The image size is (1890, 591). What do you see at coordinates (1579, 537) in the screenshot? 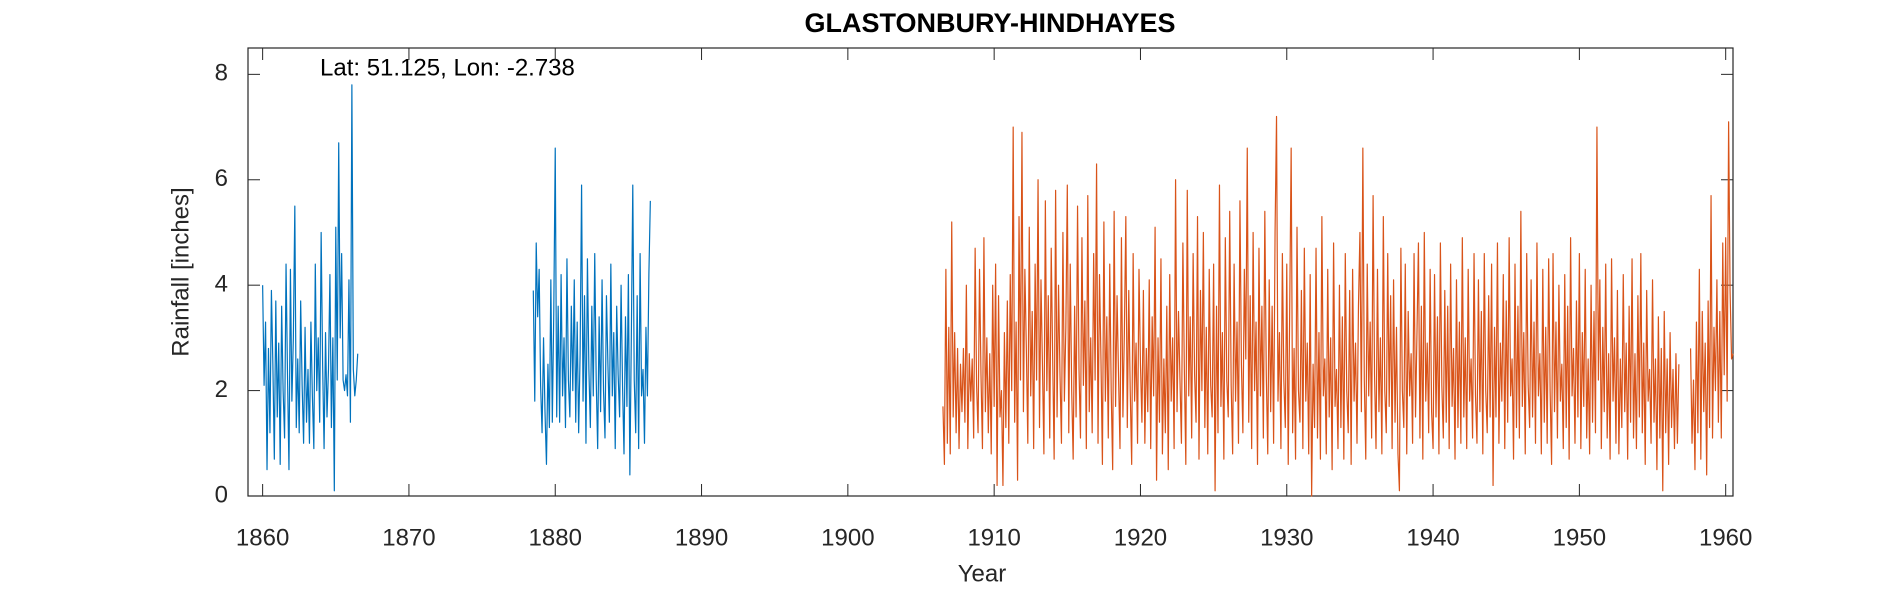
I see `x-tick-label: 1950` at bounding box center [1579, 537].